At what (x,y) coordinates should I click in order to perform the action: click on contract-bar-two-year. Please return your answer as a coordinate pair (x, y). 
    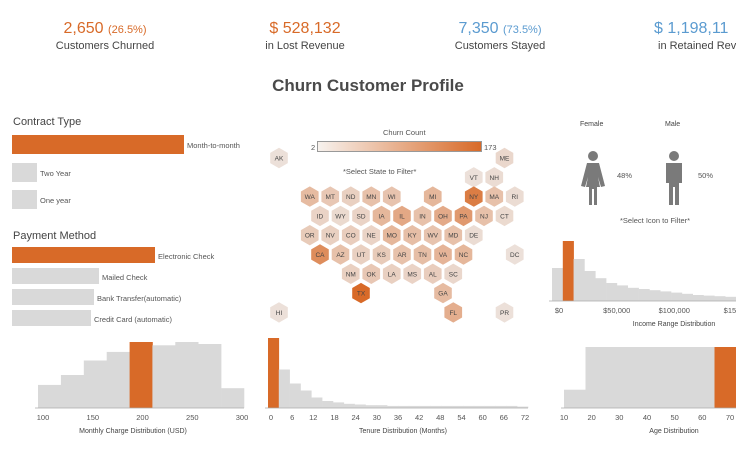
    Looking at the image, I should click on (24, 172).